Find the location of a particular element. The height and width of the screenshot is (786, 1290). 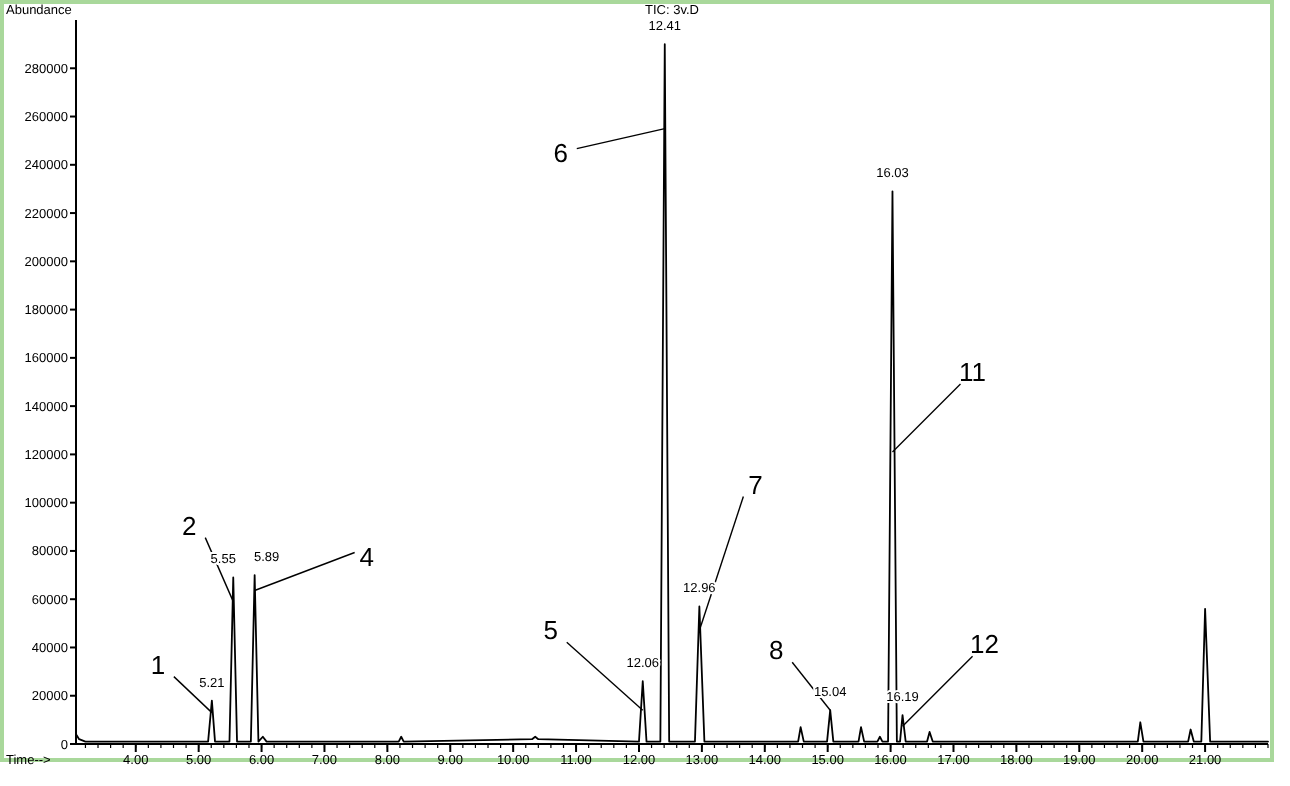

annotation: 1 is located at coordinates (158, 664).